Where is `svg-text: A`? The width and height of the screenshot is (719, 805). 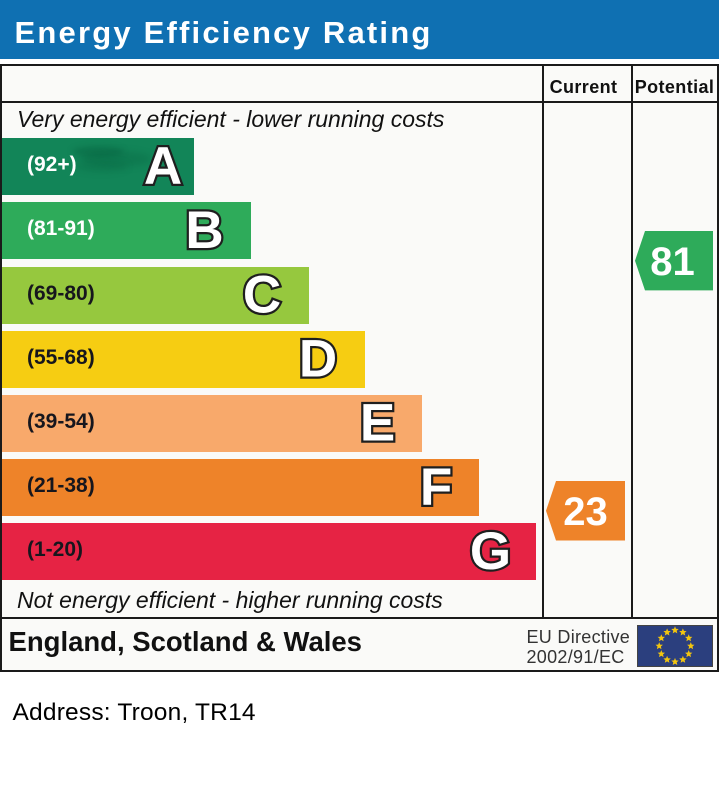 svg-text: A is located at coordinates (163, 166).